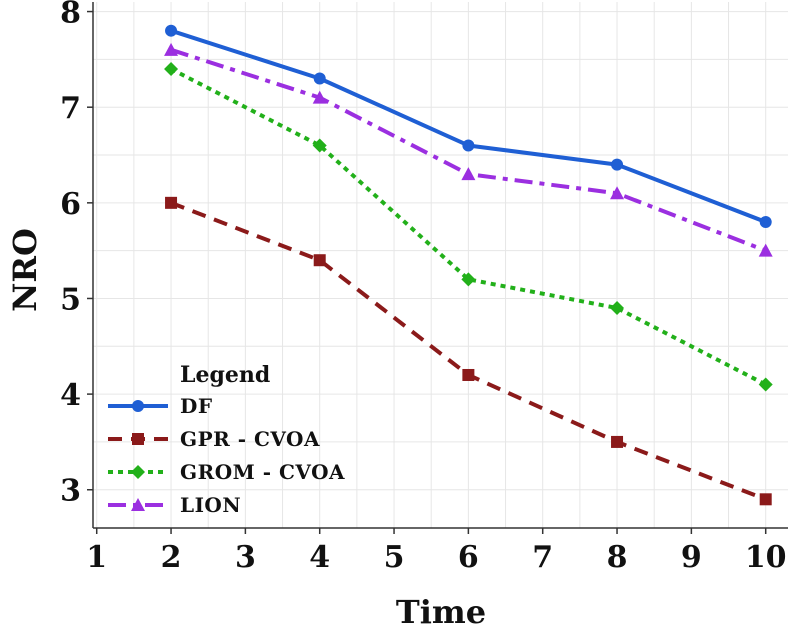 This screenshot has width=794, height=638. Describe the element at coordinates (245, 557) in the screenshot. I see `x-tick-label: 3` at that location.